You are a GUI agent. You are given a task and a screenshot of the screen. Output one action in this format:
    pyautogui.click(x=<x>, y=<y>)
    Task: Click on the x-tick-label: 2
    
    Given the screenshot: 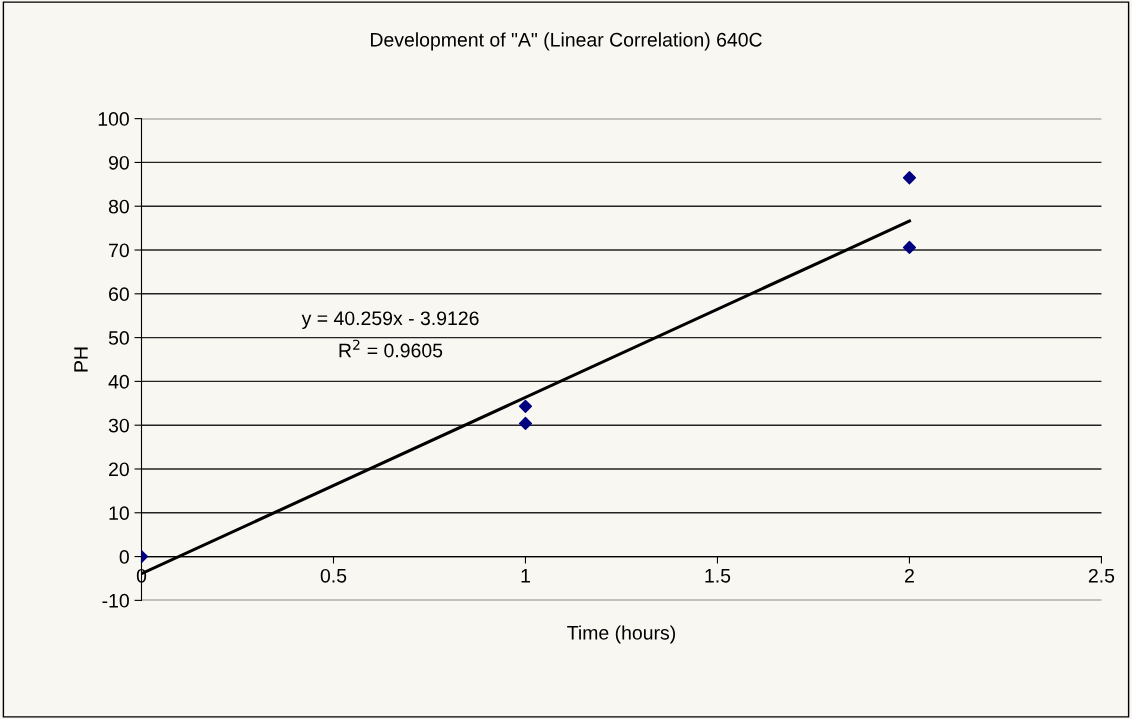 What is the action you would take?
    pyautogui.click(x=909, y=575)
    